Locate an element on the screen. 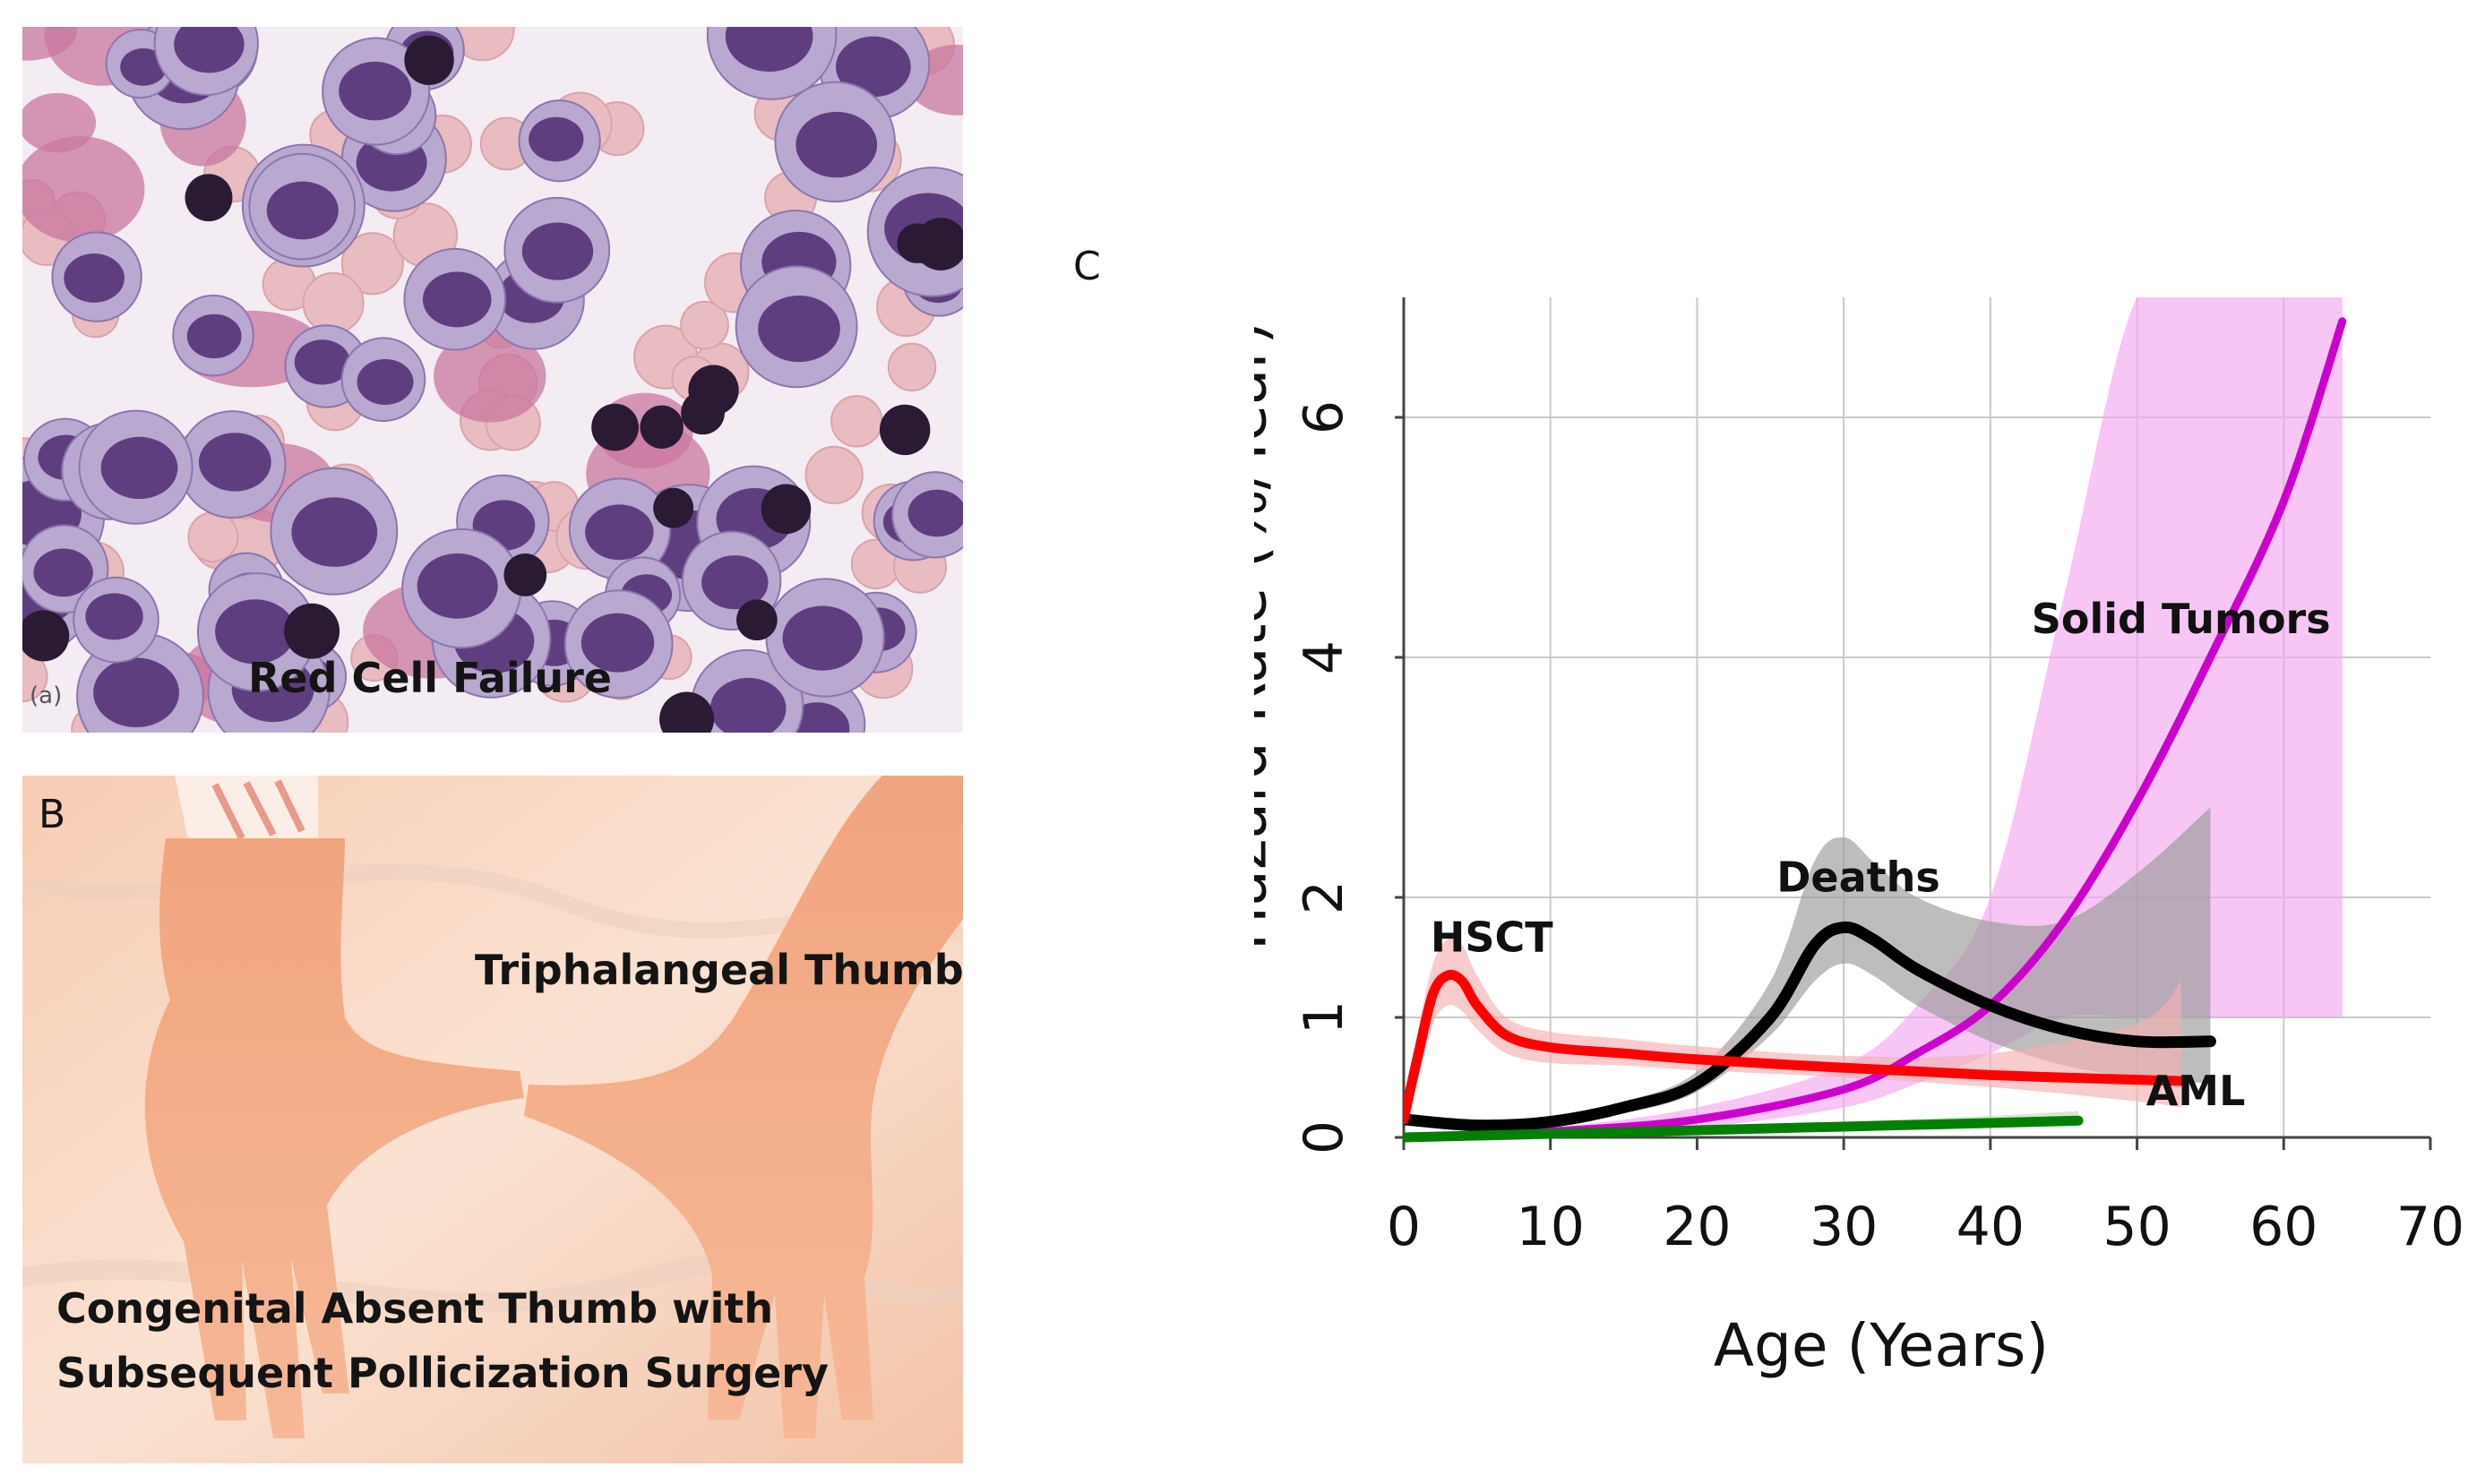 This screenshot has height=1484, width=2485. y-tick-label: 1 is located at coordinates (1324, 1017).